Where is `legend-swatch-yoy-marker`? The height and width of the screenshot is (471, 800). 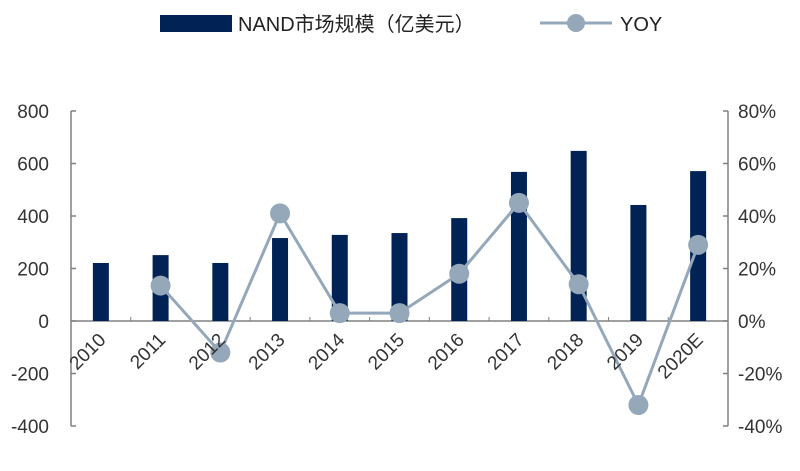 legend-swatch-yoy-marker is located at coordinates (576, 23).